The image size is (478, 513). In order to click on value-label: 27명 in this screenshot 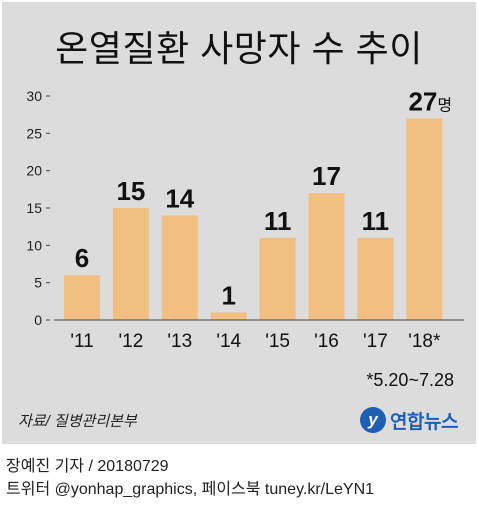, I will do `click(430, 101)`.